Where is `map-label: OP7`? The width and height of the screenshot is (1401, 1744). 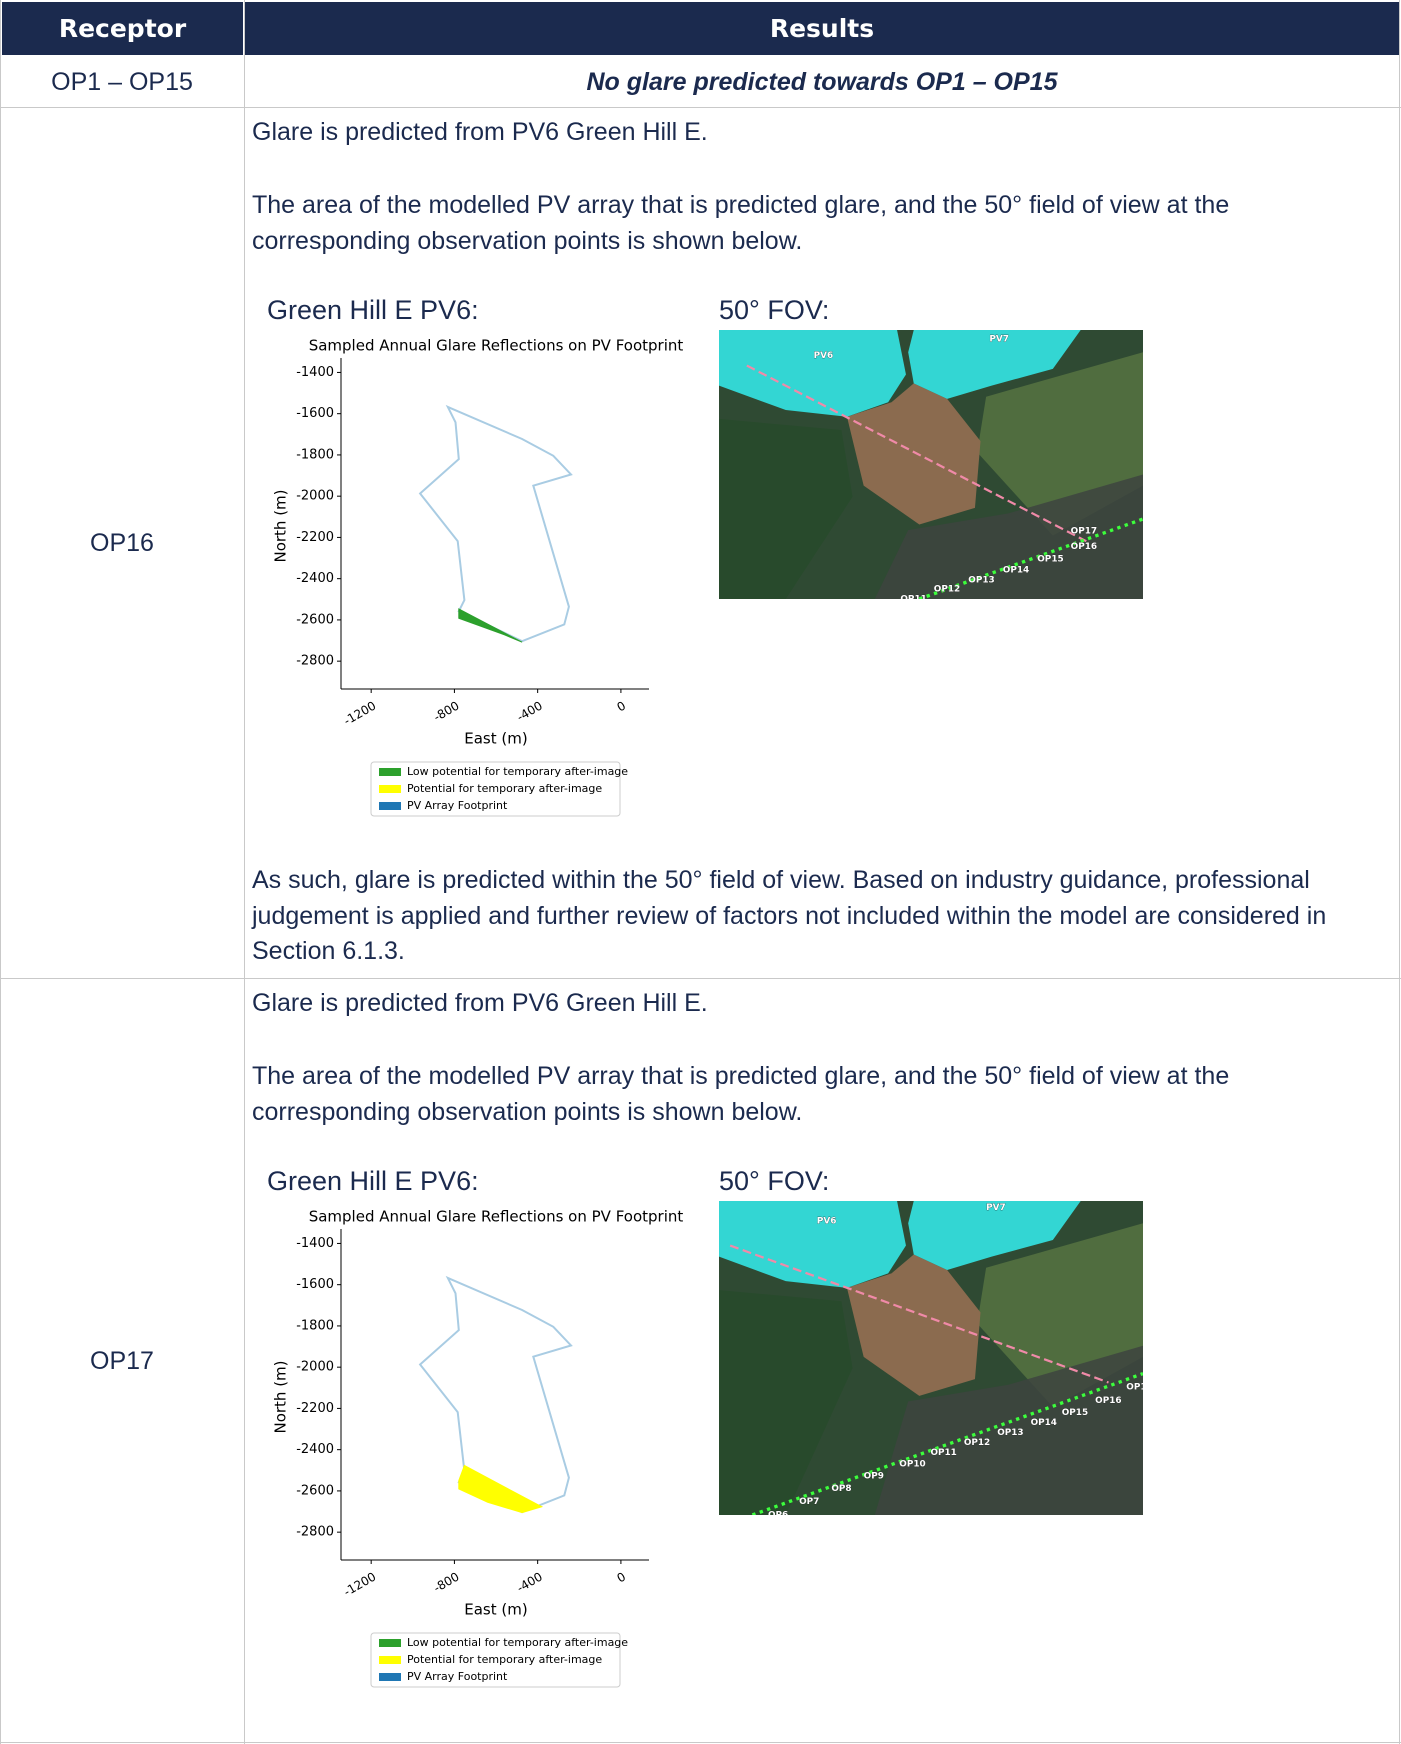
map-label: OP7 is located at coordinates (809, 1502).